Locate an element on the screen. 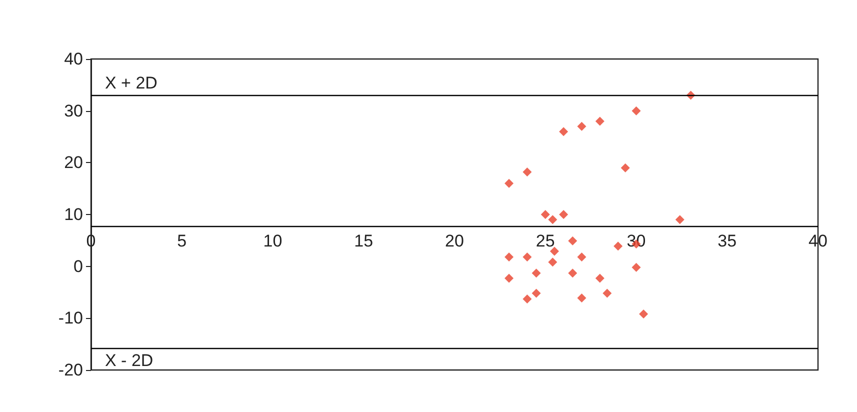  y-tick-label: -20 is located at coordinates (70, 370).